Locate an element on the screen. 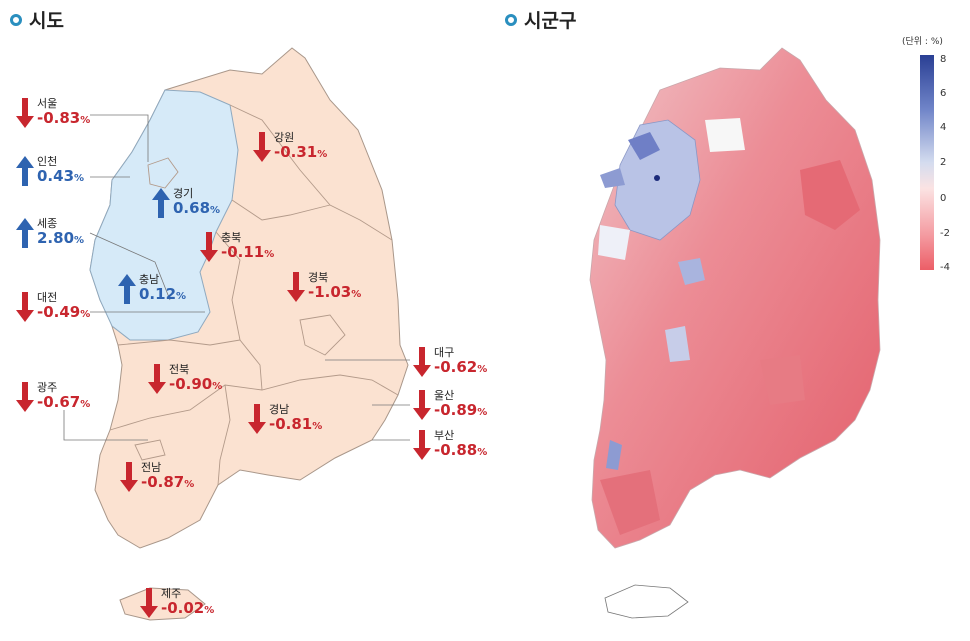 The height and width of the screenshot is (641, 970). seoul-boundary is located at coordinates (163, 173).